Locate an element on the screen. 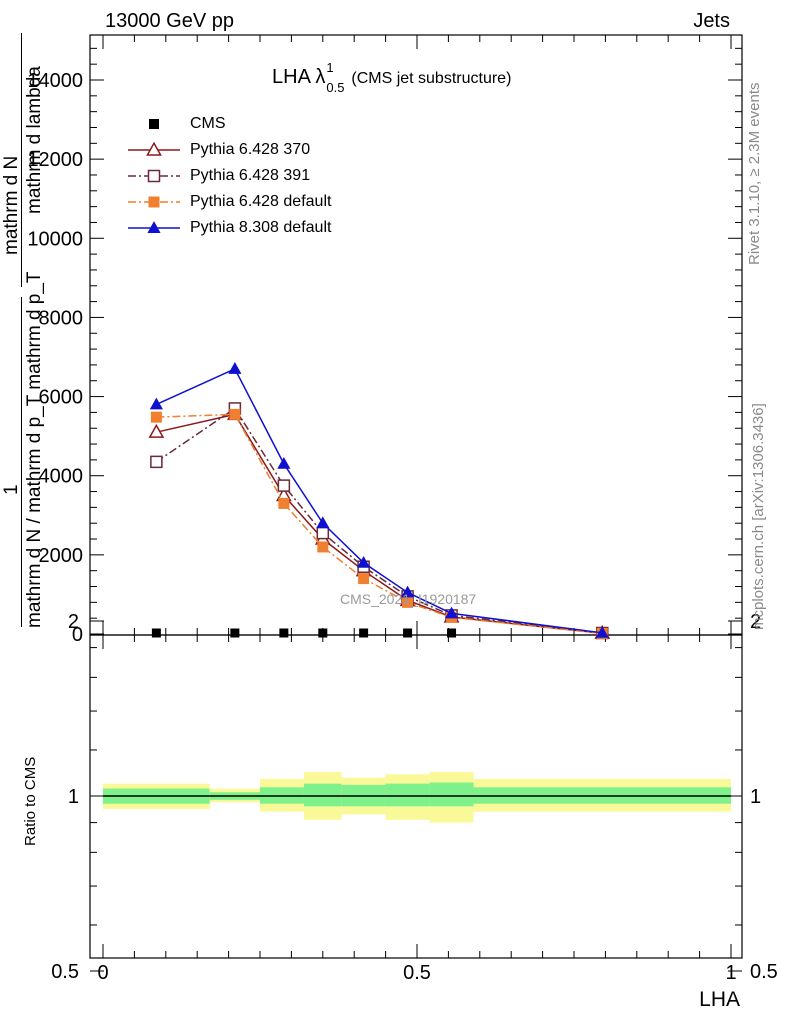 This screenshot has height=1024, width=786. legend-item-cms: CMS is located at coordinates (177, 124).